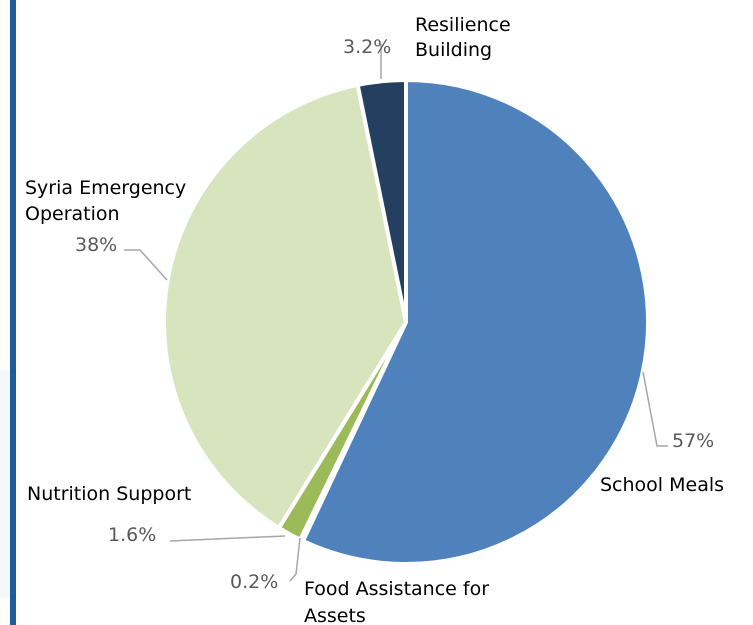 This screenshot has height=625, width=753. I want to click on pie-slice-resilience-building, so click(381, 201).